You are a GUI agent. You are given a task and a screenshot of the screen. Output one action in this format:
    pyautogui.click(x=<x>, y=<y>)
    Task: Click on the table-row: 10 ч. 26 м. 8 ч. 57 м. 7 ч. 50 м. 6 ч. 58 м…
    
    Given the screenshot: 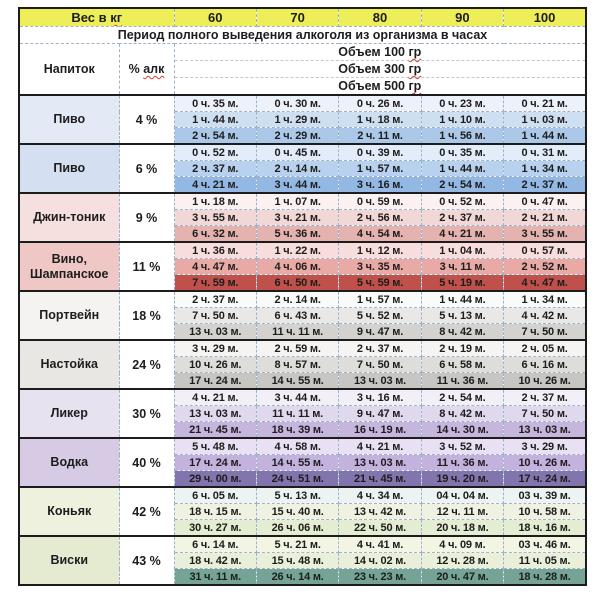 What is the action you would take?
    pyautogui.click(x=303, y=364)
    